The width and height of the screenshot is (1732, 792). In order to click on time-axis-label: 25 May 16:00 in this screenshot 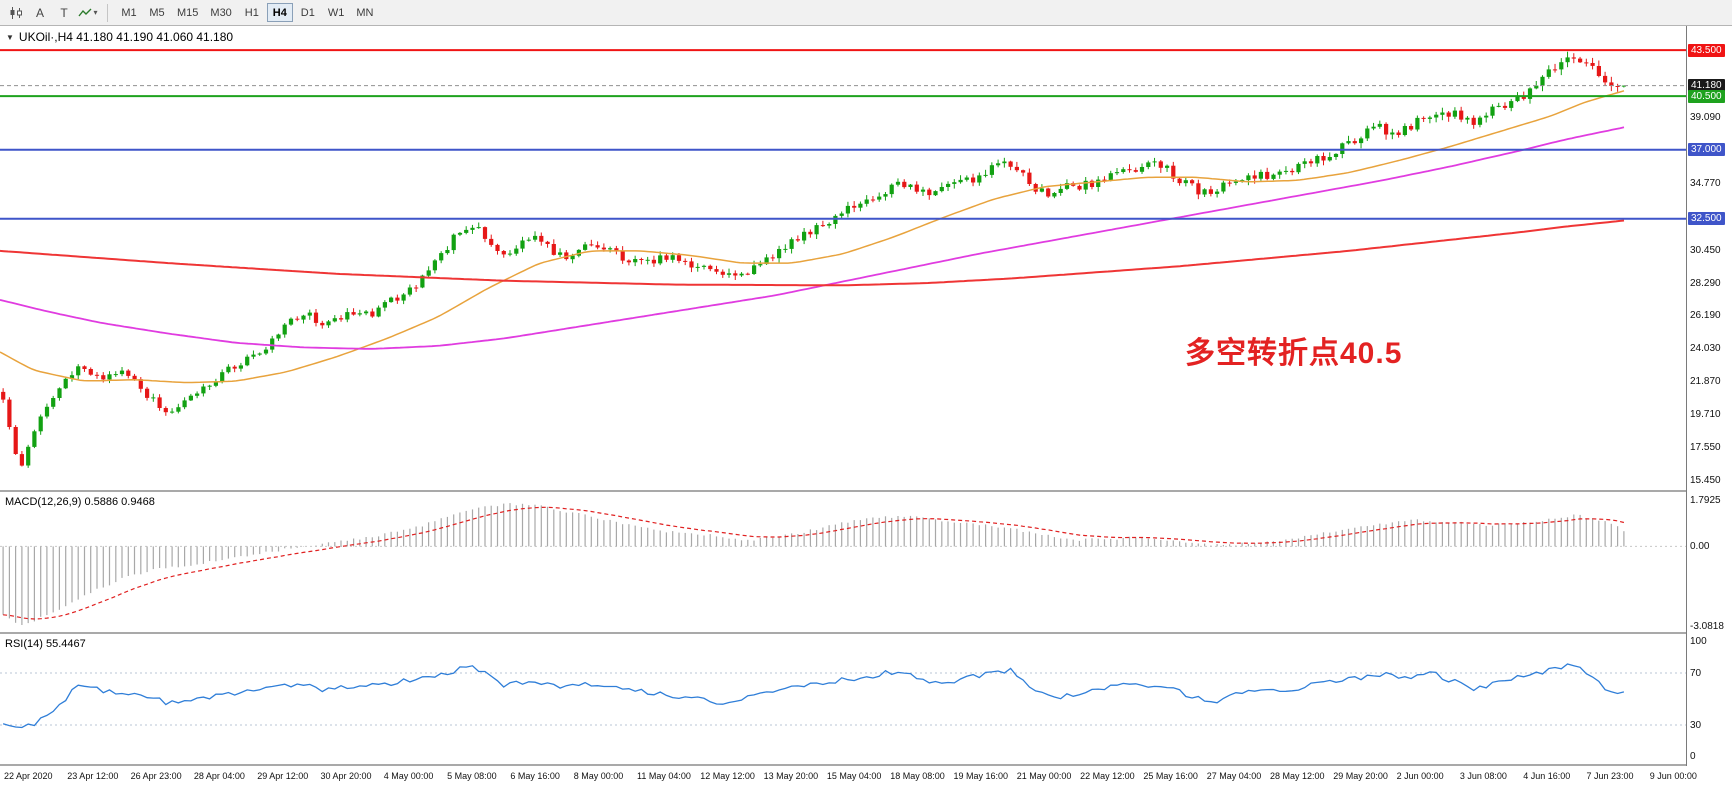, I will do `click(1170, 776)`.